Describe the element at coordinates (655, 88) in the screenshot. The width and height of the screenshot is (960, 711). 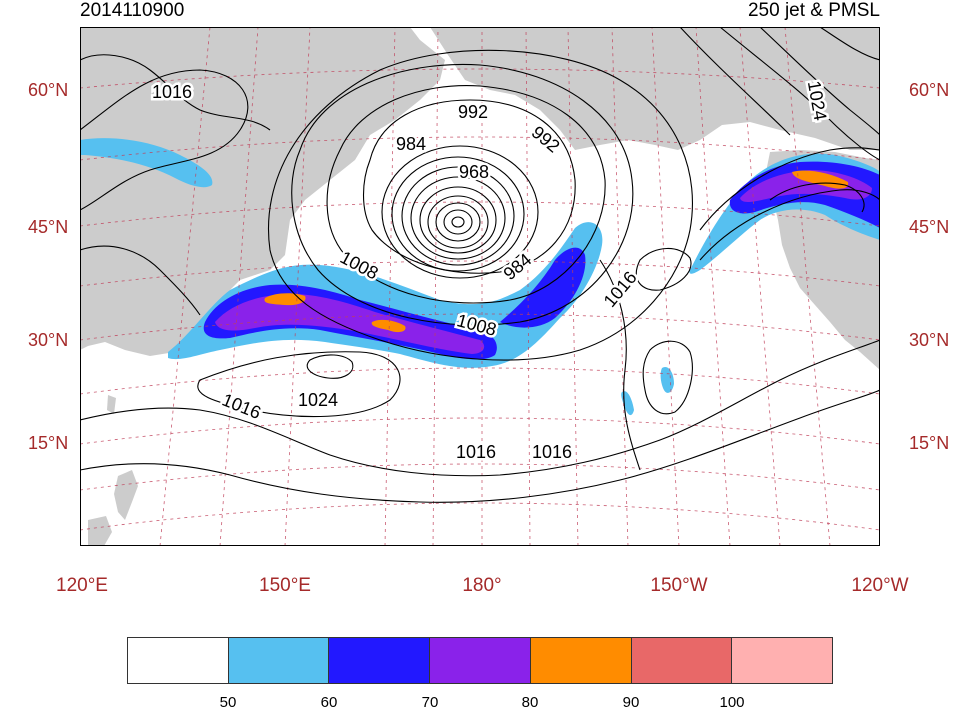
I see `land-alaska` at that location.